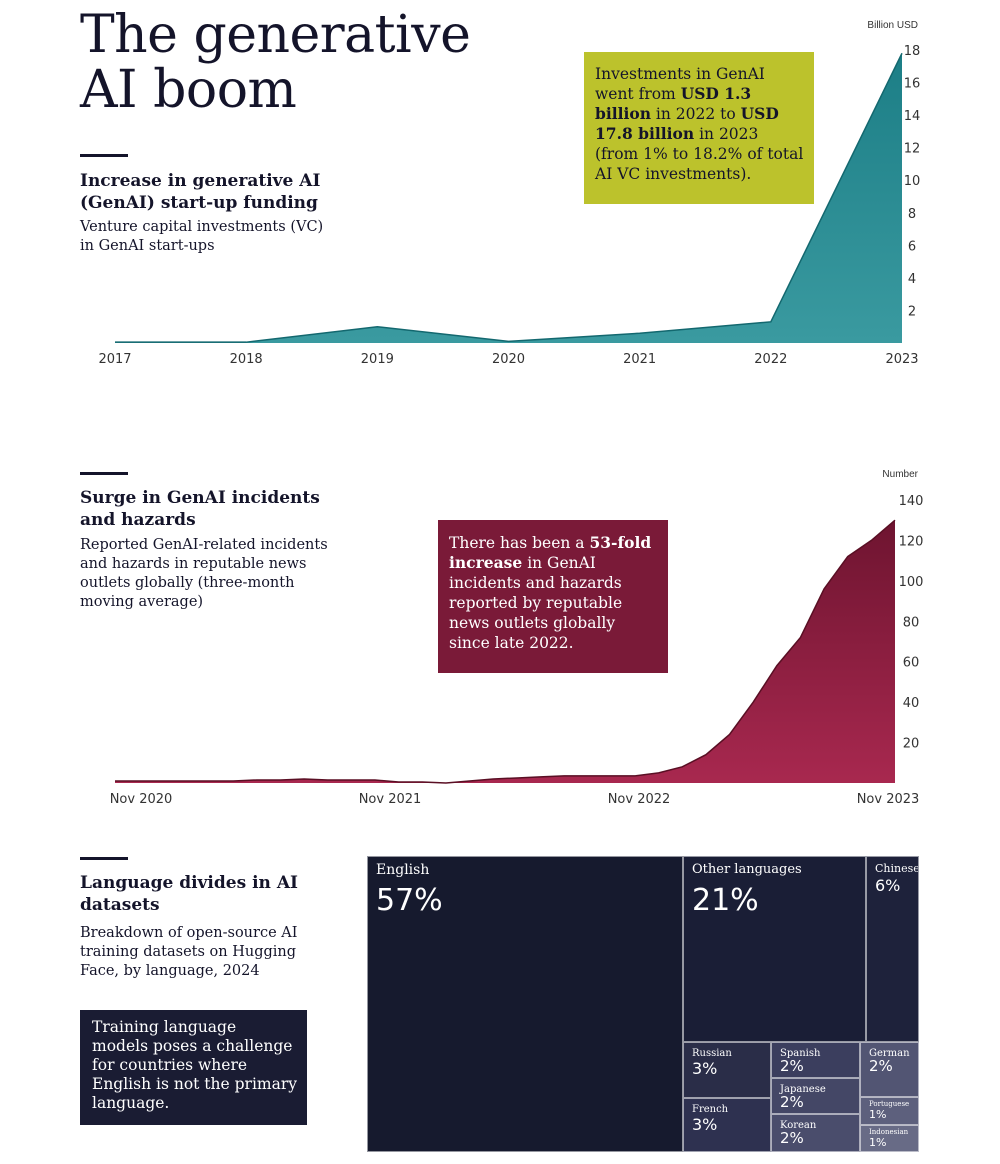 This screenshot has height=1164, width=1000. Describe the element at coordinates (912, 116) in the screenshot. I see `y-tick-label: 14` at that location.